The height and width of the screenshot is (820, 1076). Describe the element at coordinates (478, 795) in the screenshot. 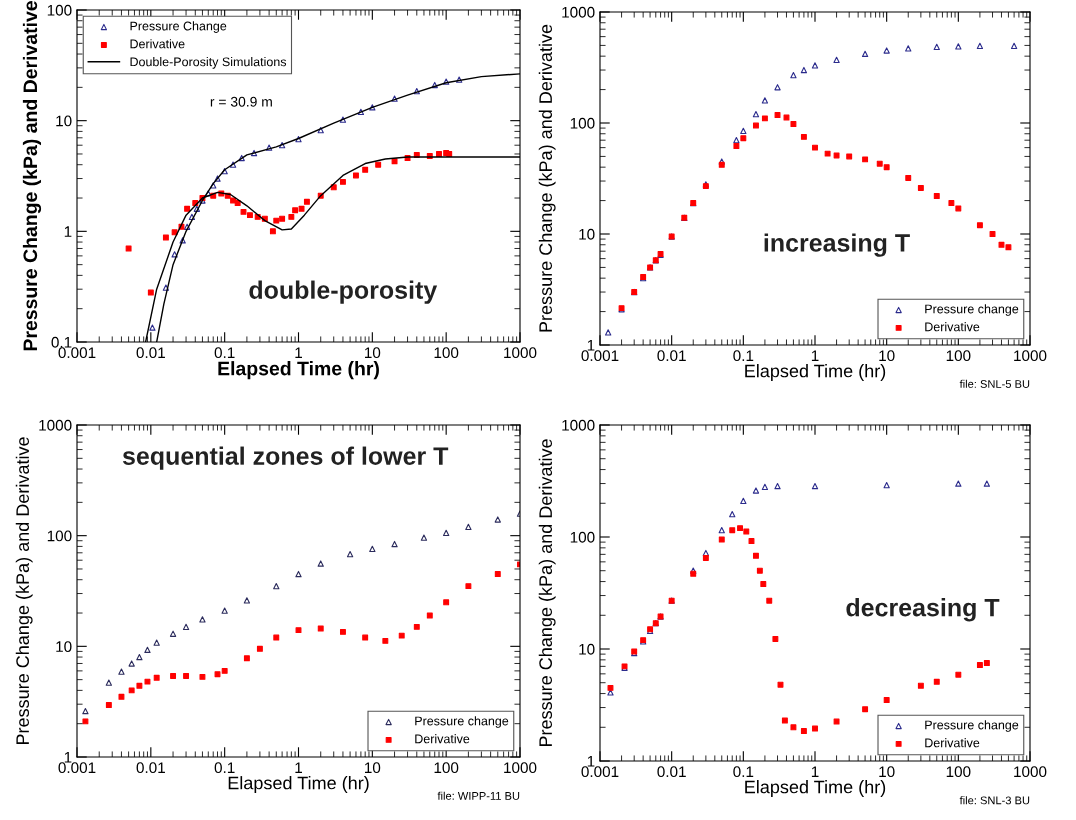

I see `text: file: WIPP-11 BU` at that location.